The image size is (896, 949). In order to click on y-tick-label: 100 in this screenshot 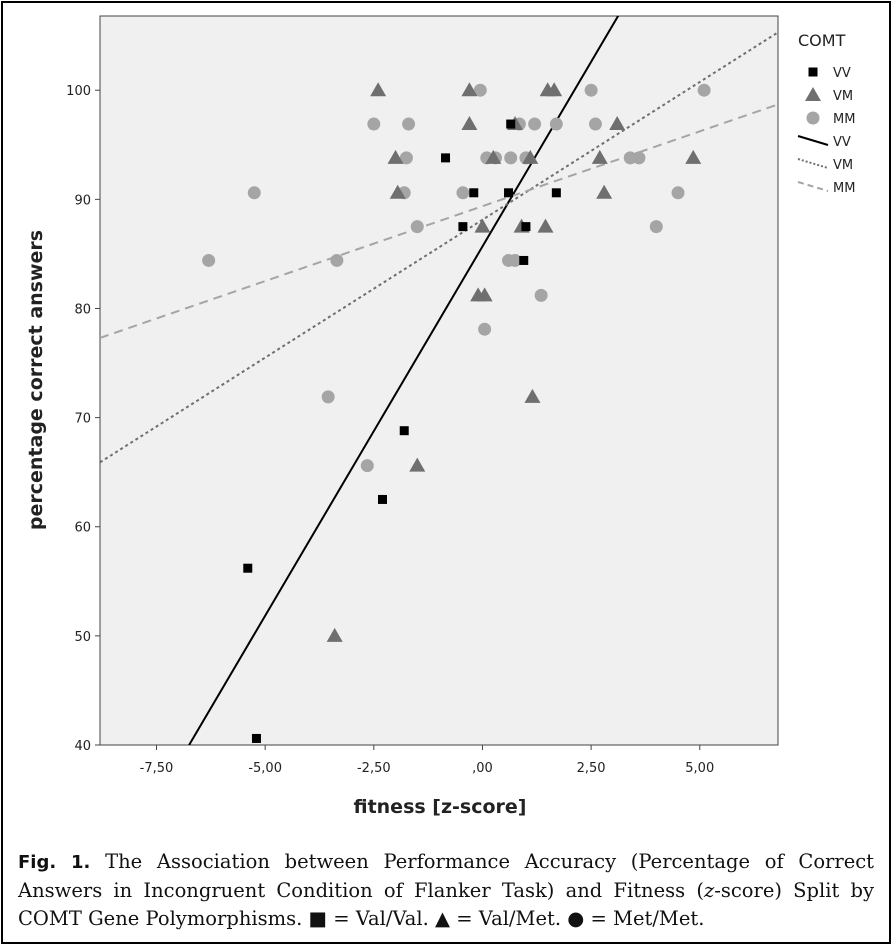, I will do `click(78, 91)`.